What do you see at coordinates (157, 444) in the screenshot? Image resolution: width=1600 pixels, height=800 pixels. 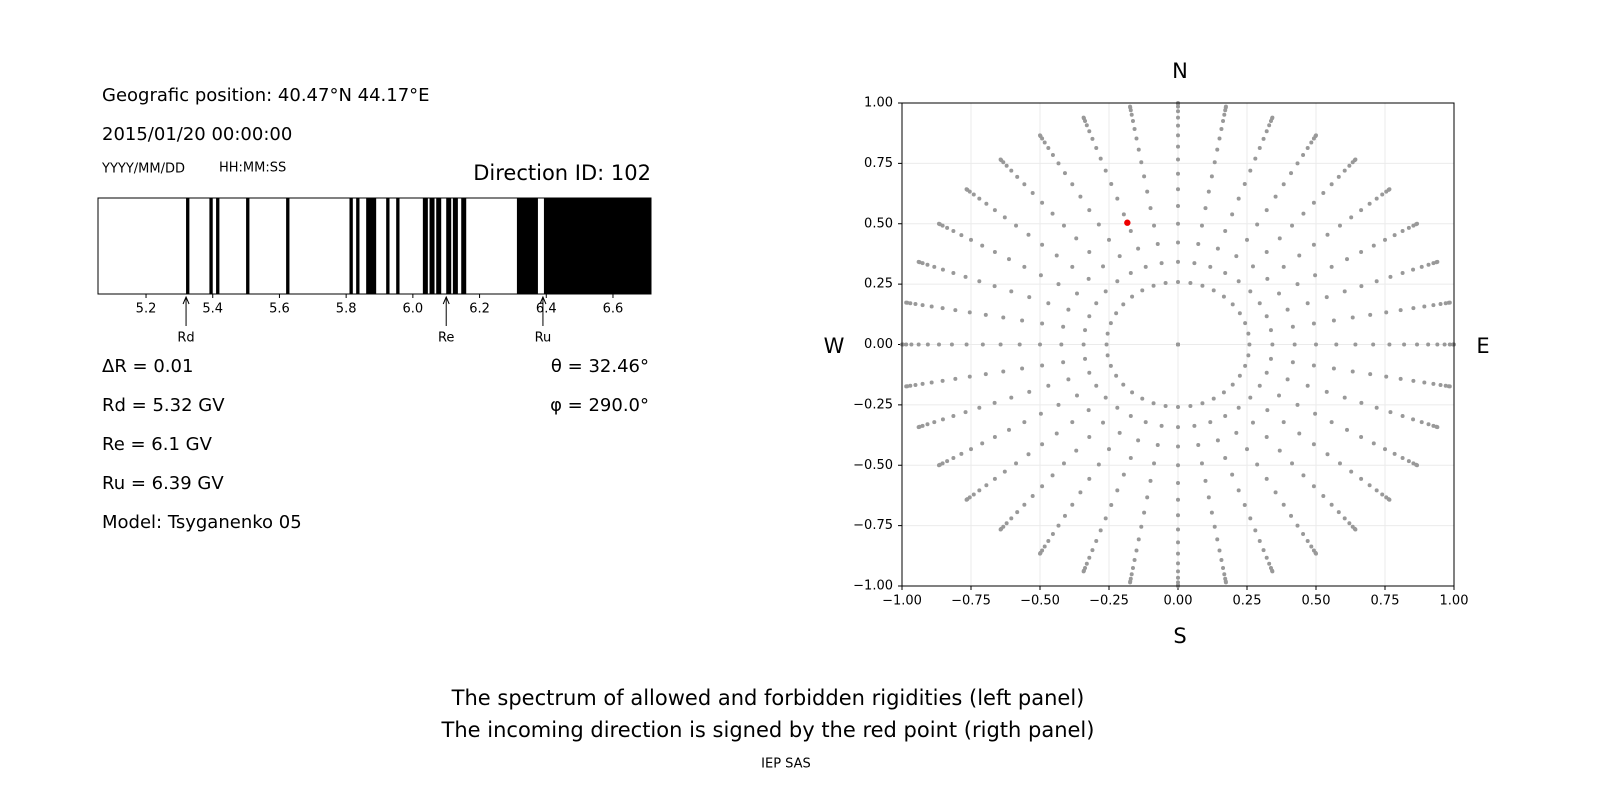 I see `info-text: Re = 6.1 GV` at bounding box center [157, 444].